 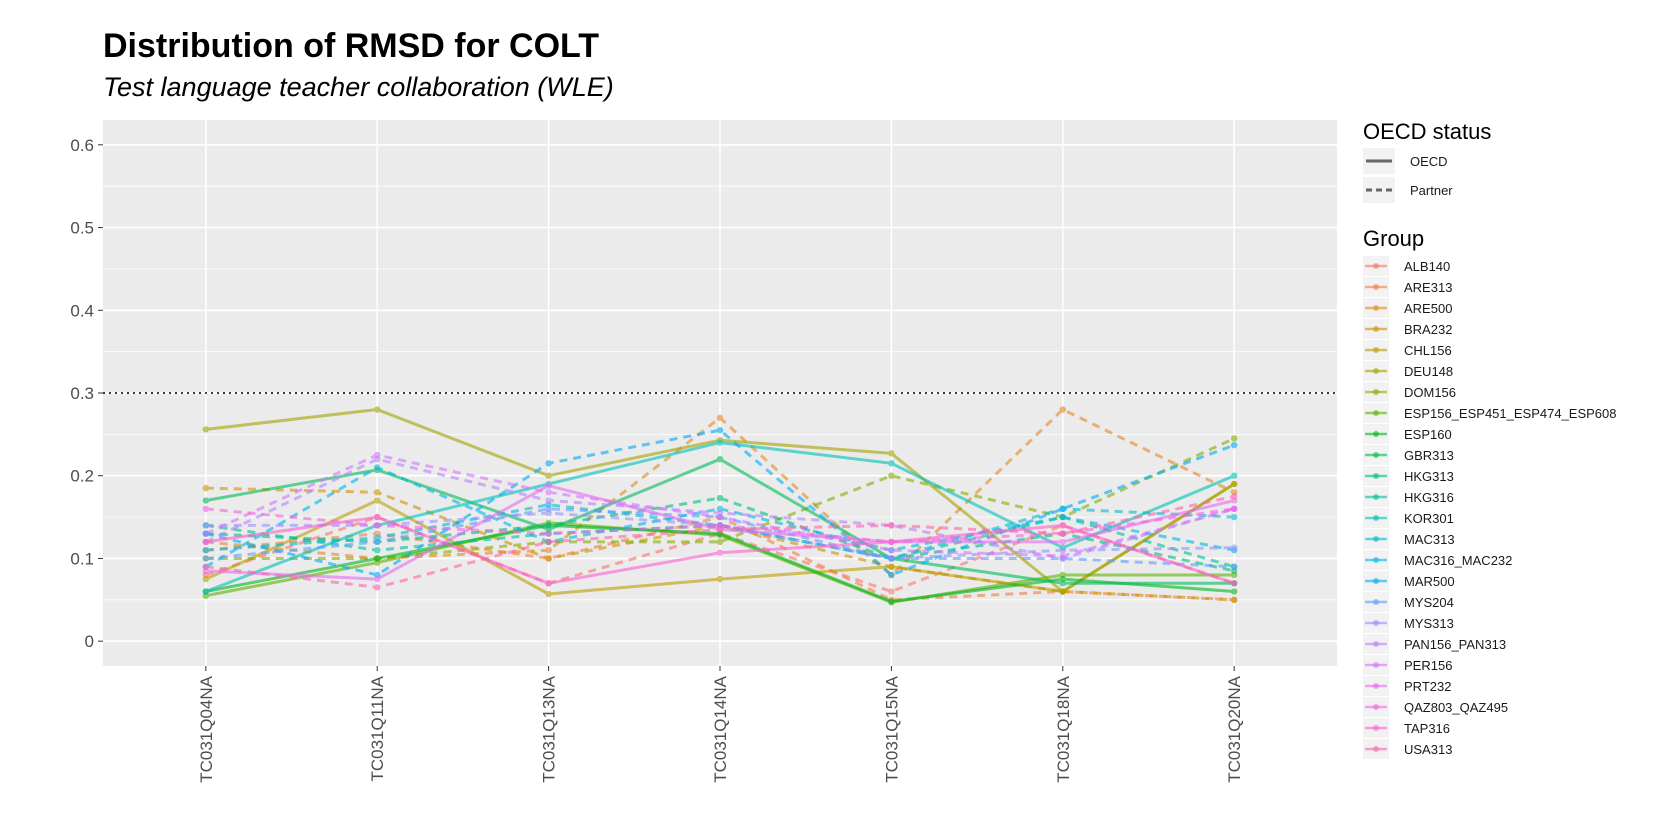 I want to click on legend-label: ESP156_ESP451_ESP474_ESP608, so click(x=1510, y=413).